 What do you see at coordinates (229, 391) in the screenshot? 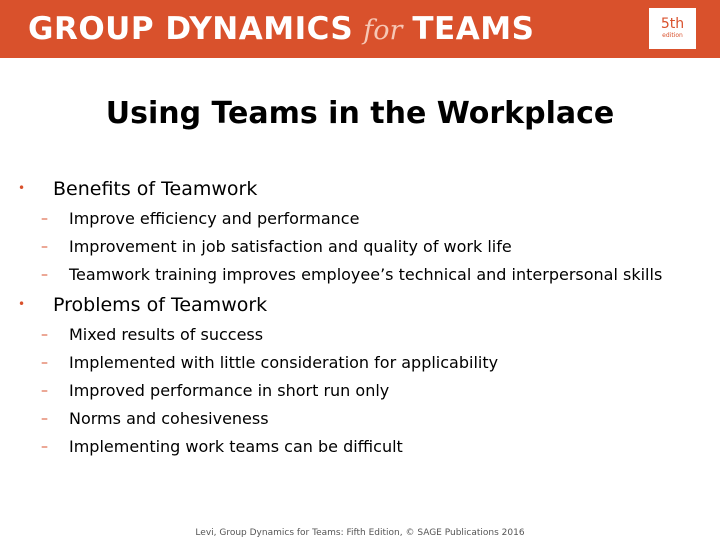
I see `sub-bullet-text: Improved performance in short run only` at bounding box center [229, 391].